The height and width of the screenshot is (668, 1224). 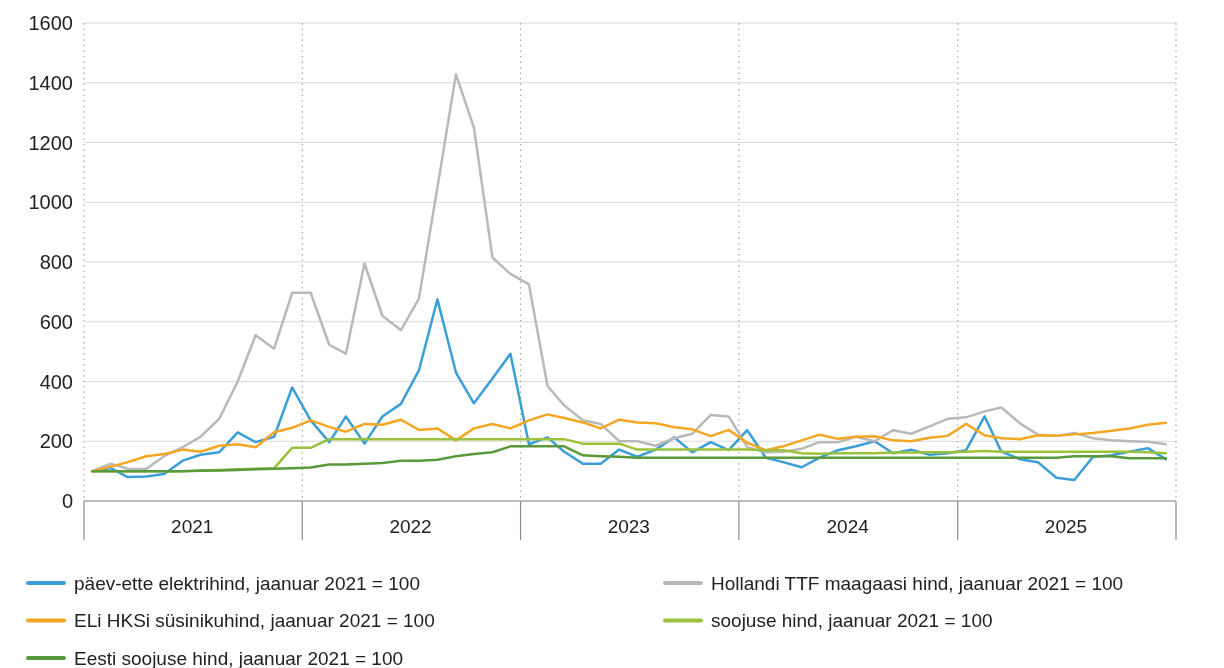 I want to click on legend-label: Hollandi TTF maagaasi hind, jaanuar 2021 = 100, so click(x=917, y=583).